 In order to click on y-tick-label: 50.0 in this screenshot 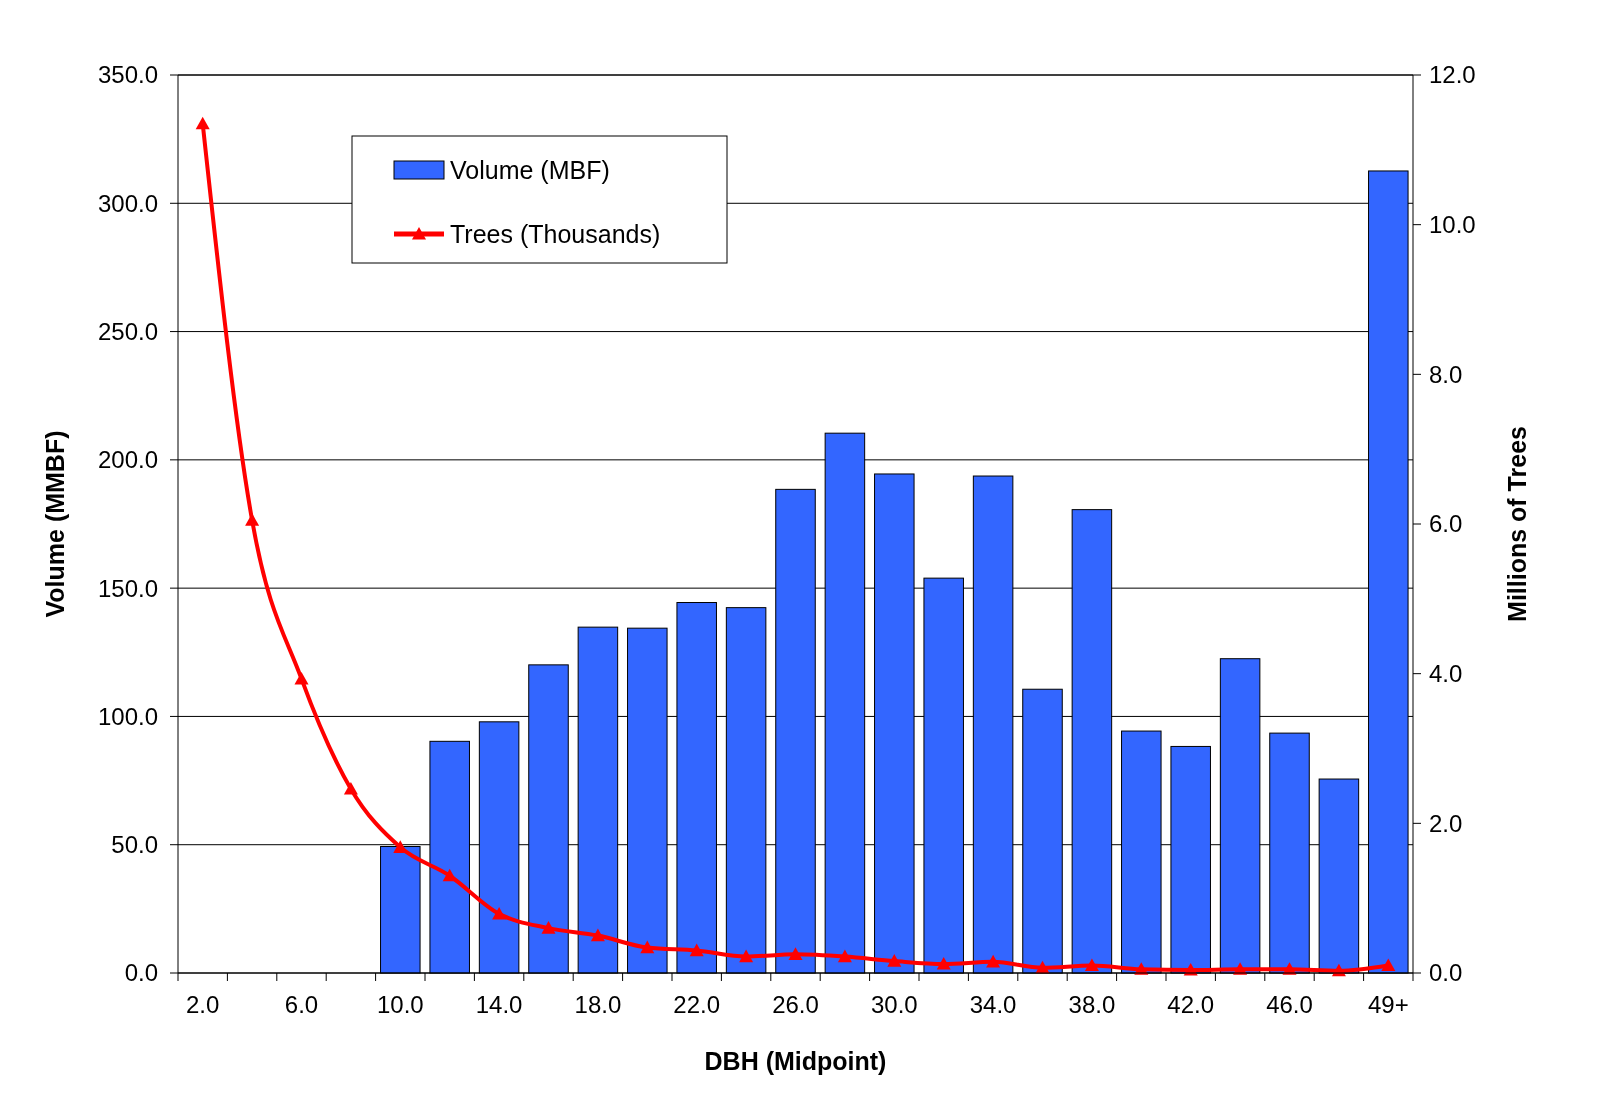, I will do `click(134, 845)`.